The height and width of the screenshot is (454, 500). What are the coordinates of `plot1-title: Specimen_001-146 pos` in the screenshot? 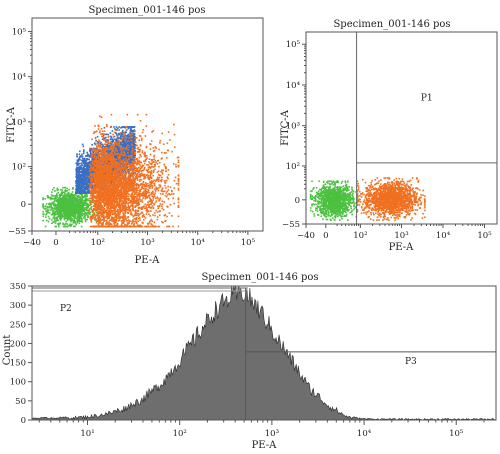 It's located at (146, 10).